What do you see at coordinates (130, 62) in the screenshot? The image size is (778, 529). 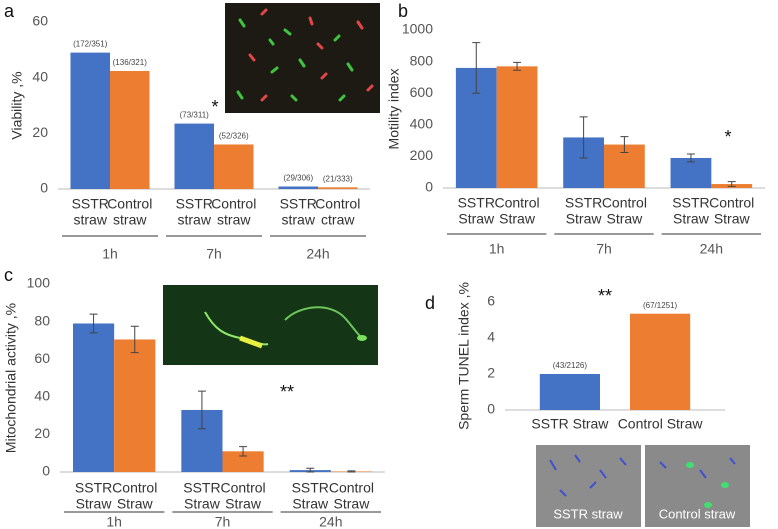 I see `count-label: (136/321)` at bounding box center [130, 62].